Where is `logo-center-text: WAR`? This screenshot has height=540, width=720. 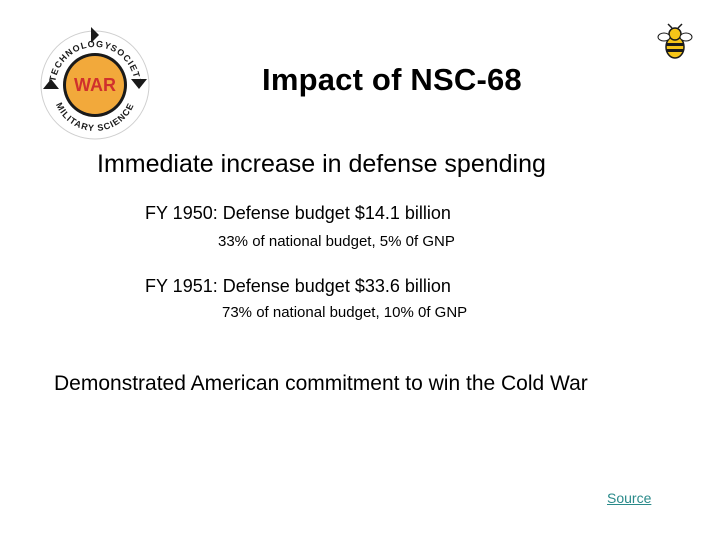
logo-center-text: WAR is located at coordinates (95, 85).